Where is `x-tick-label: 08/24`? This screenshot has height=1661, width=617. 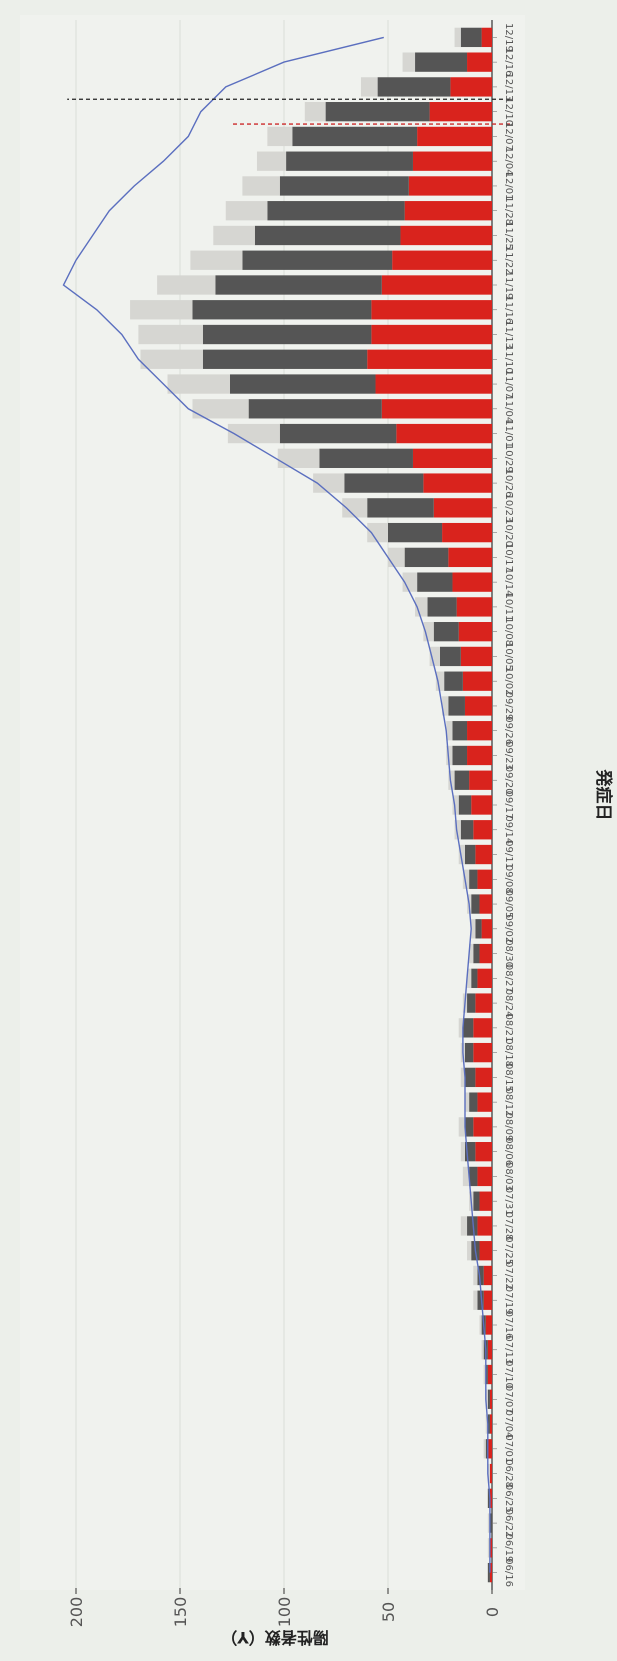 x-tick-label: 08/24 is located at coordinates (508, 1003).